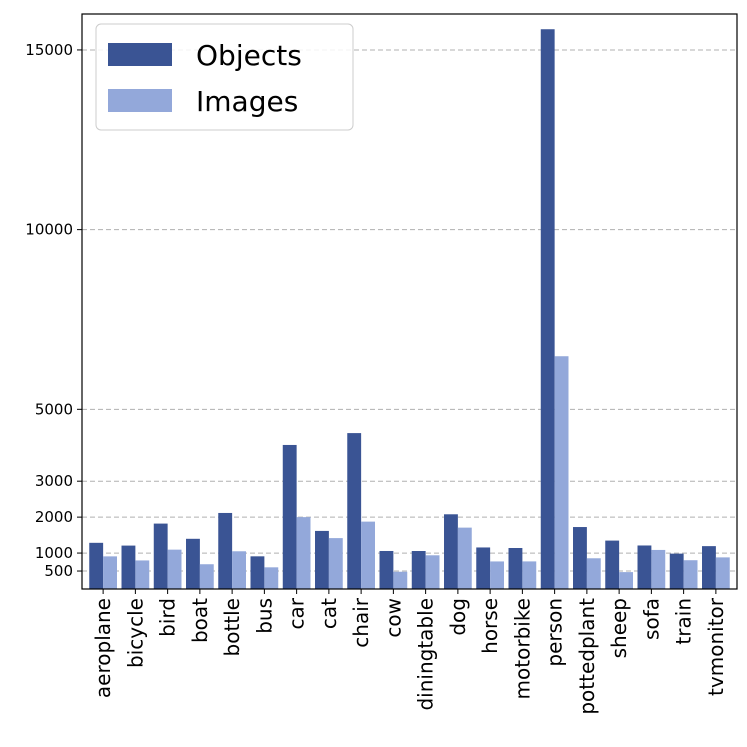  I want to click on y-tick-label: 3000, so click(54, 481).